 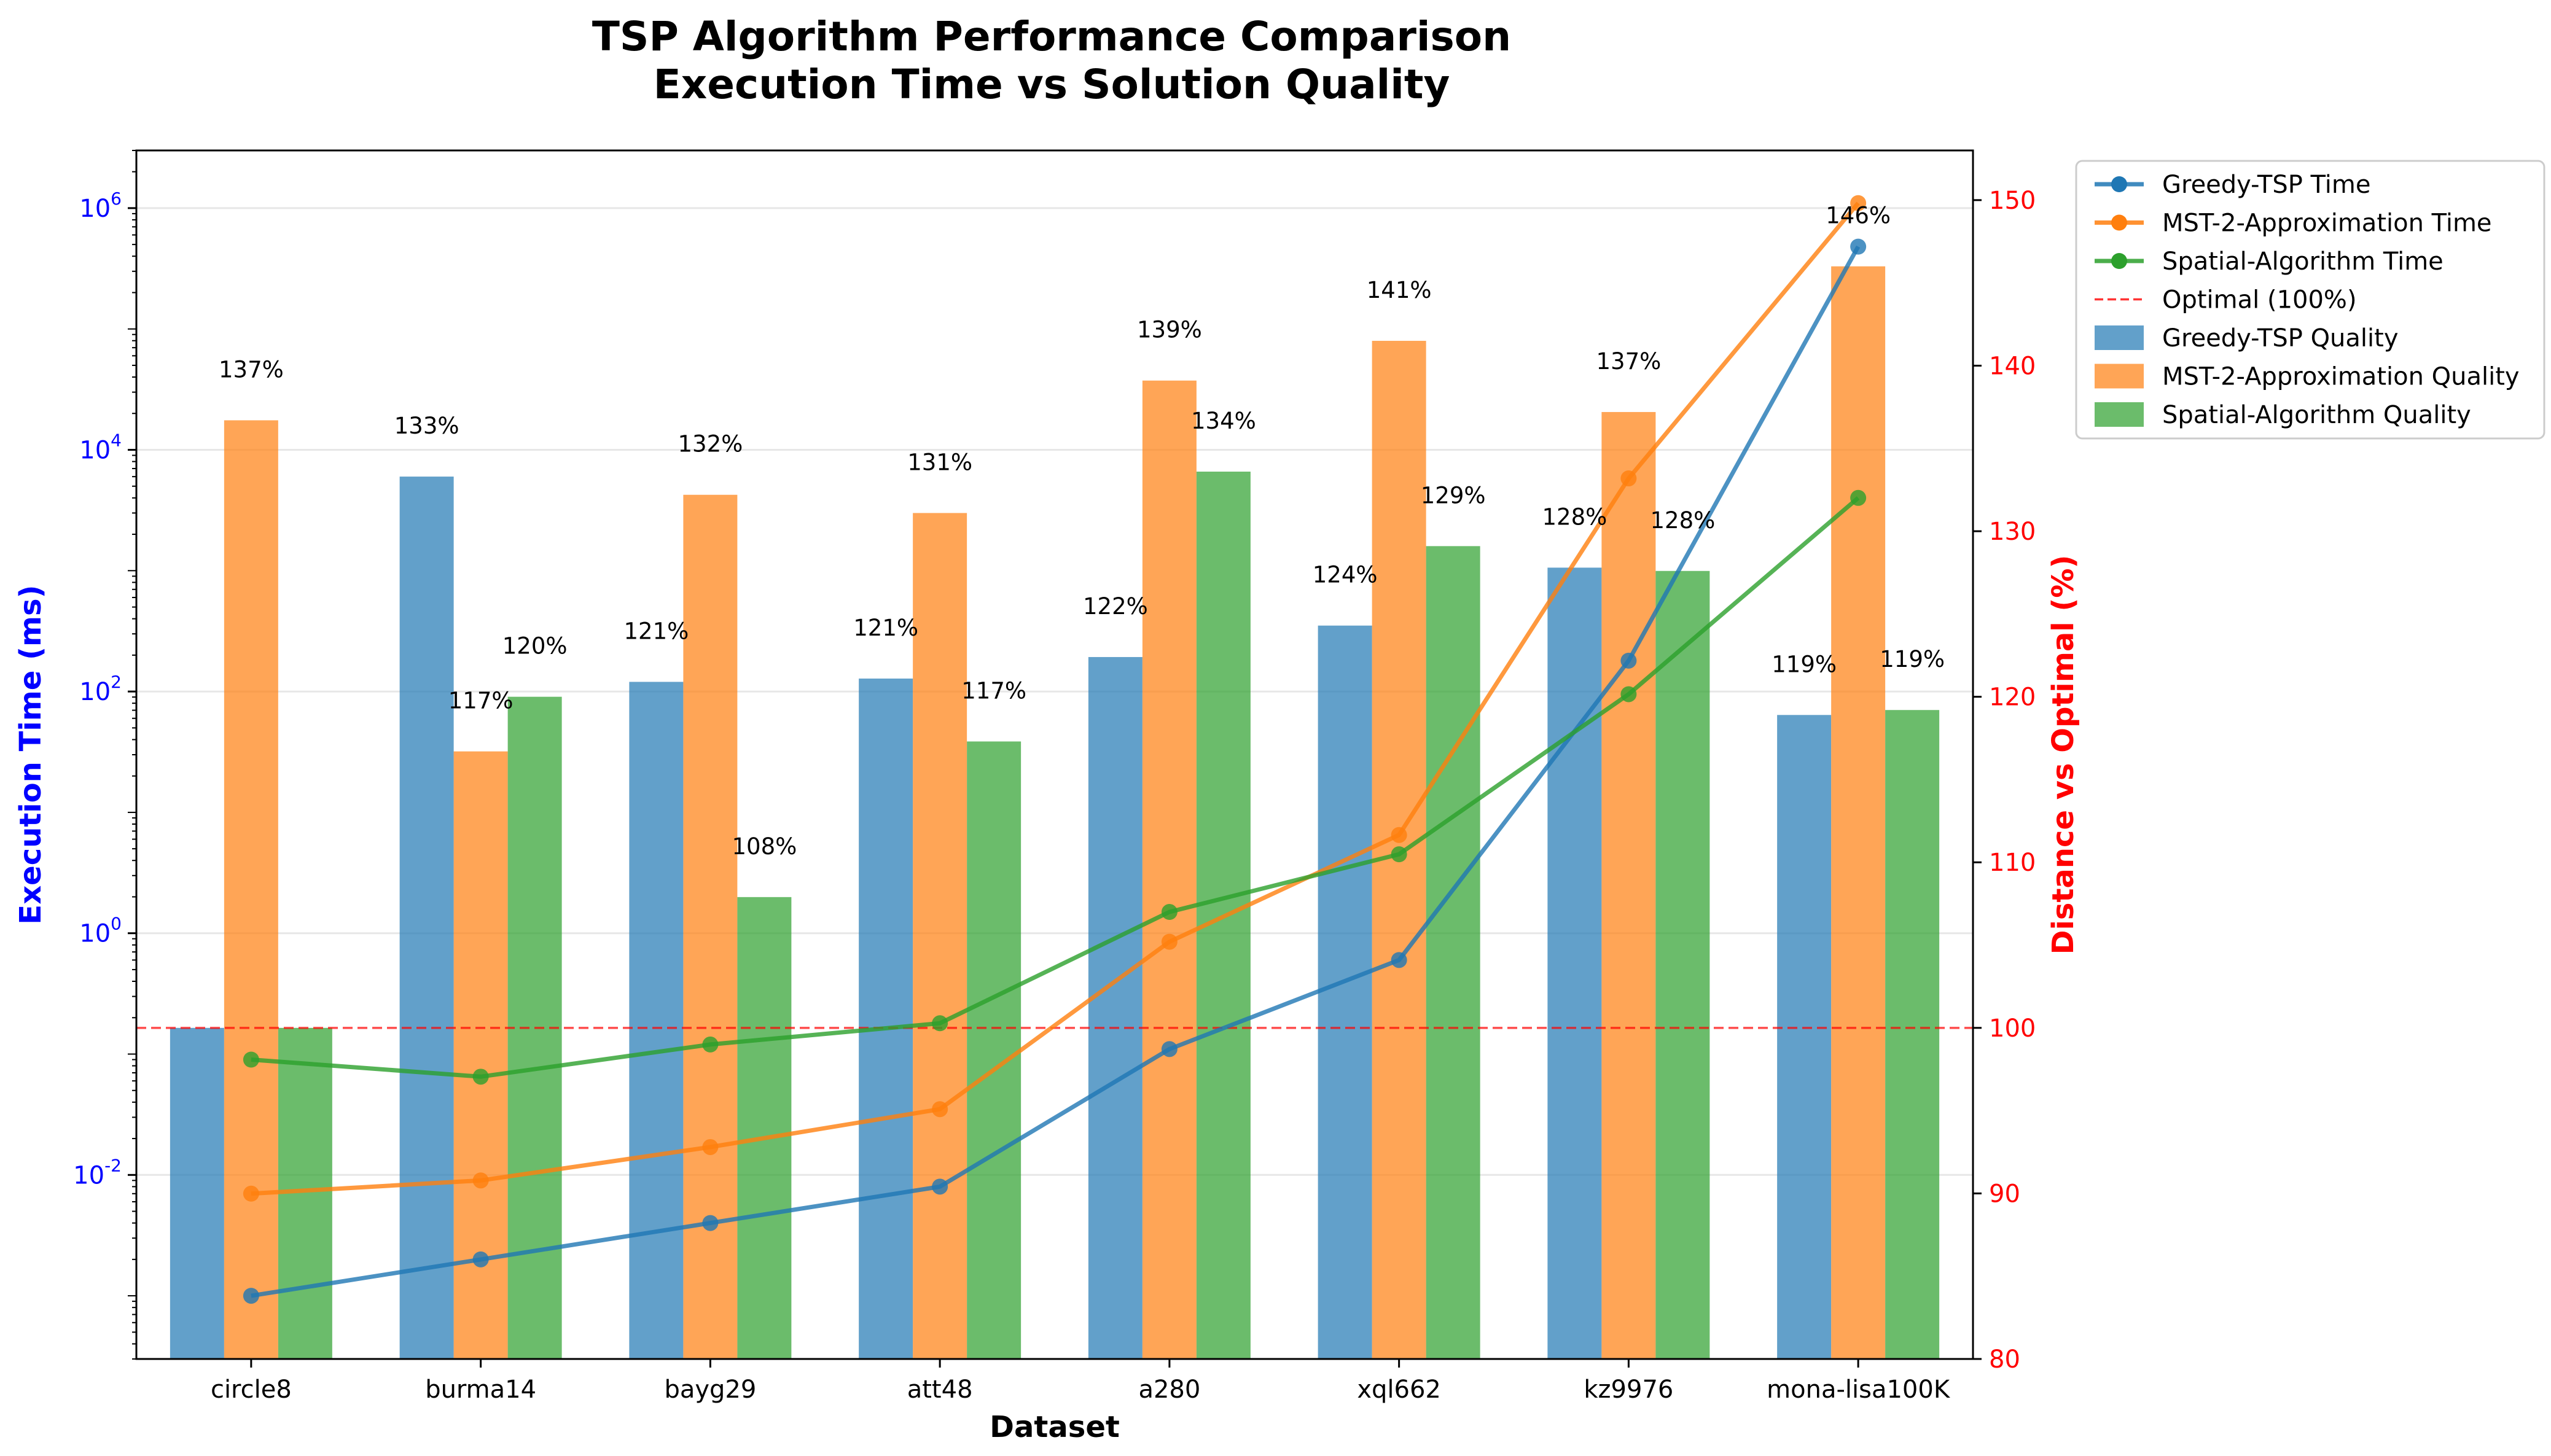 What do you see at coordinates (2280, 338) in the screenshot?
I see `legend-entry-label: Greedy-TSP Quality` at bounding box center [2280, 338].